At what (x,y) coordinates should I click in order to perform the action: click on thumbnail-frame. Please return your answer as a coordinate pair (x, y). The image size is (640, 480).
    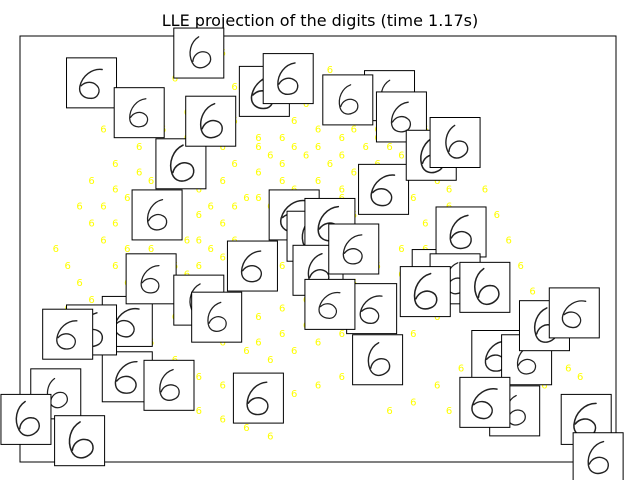
    Looking at the image, I should click on (252, 266).